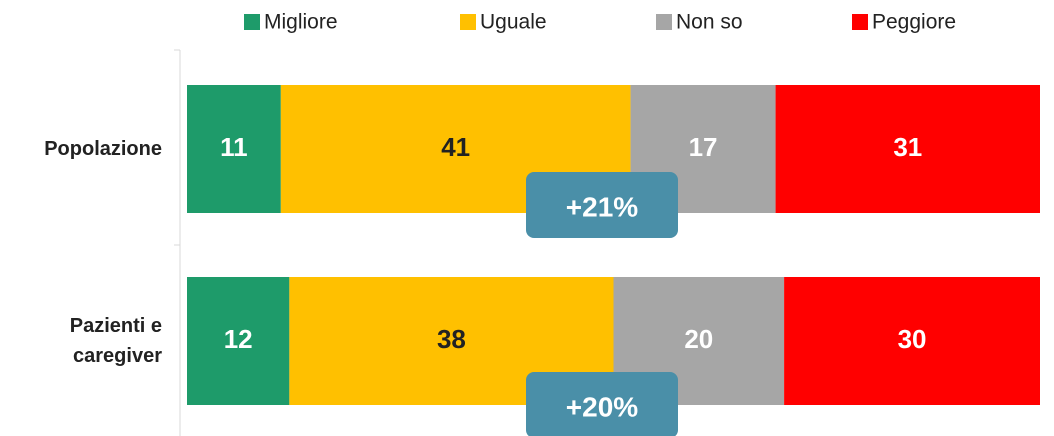 Image resolution: width=1054 pixels, height=436 pixels. Describe the element at coordinates (914, 22) in the screenshot. I see `legend-label: Peggiore` at that location.